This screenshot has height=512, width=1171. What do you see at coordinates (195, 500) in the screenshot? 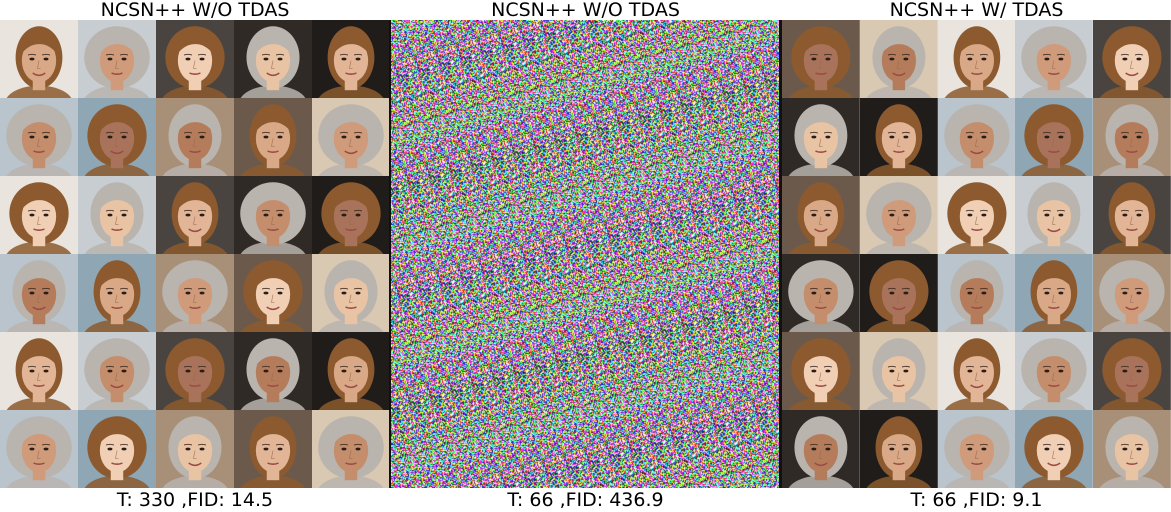
I see `panel-caption: T: 330 ,FID: 14.5` at bounding box center [195, 500].